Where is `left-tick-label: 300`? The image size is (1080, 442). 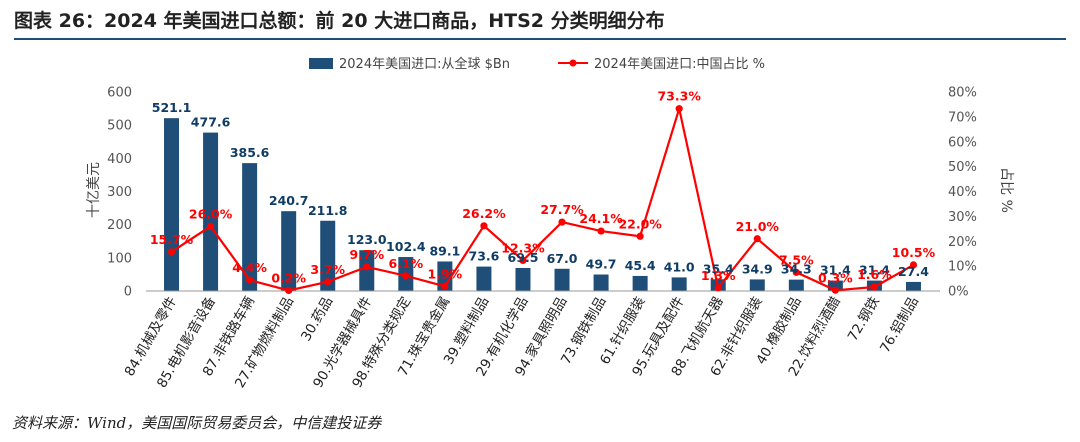 left-tick-label: 300 is located at coordinates (119, 192).